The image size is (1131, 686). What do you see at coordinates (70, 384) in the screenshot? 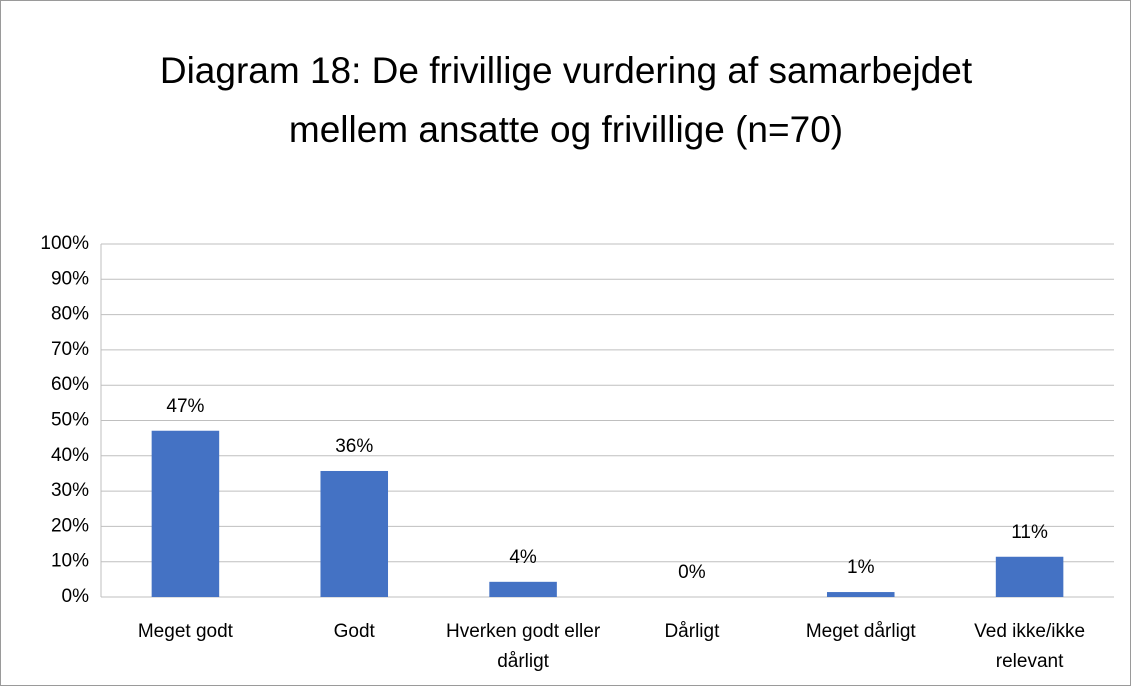
I see `y-tick-label: 60%` at bounding box center [70, 384].